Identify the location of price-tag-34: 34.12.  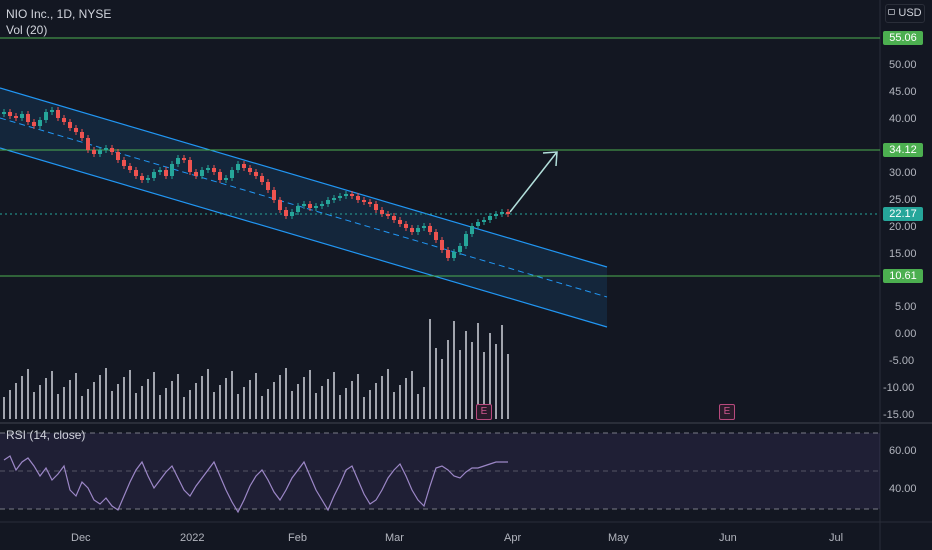
(903, 150).